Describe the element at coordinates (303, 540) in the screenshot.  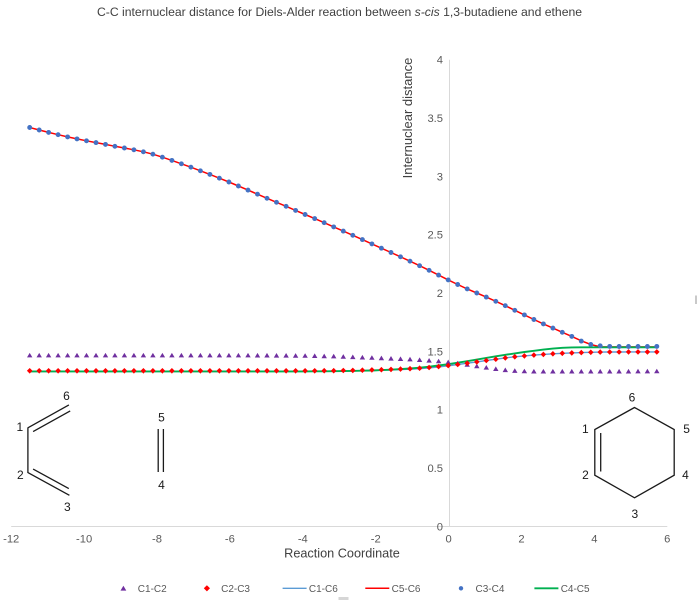
I see `svg-text: -4` at that location.